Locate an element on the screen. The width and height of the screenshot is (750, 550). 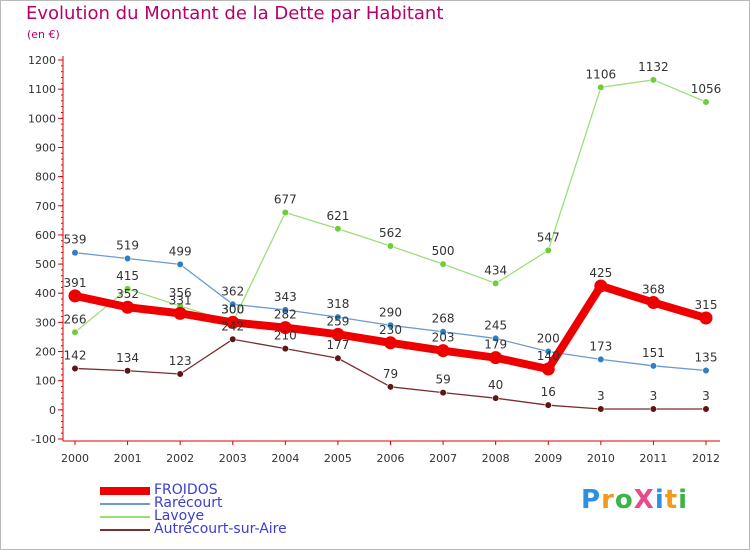
data-label: 40 is located at coordinates (495, 385).